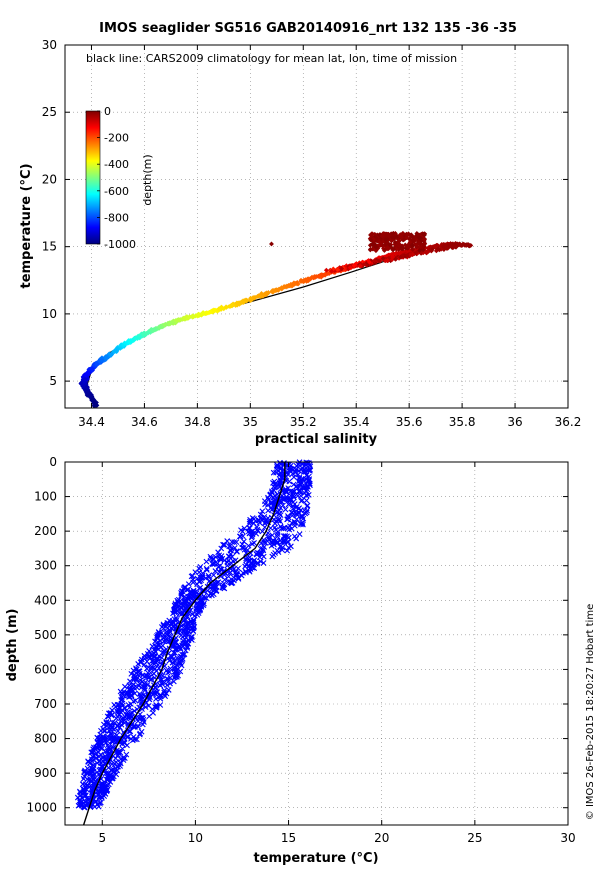 This screenshot has width=600, height=880. I want to click on ts-xtick-label: 36.2, so click(568, 422).